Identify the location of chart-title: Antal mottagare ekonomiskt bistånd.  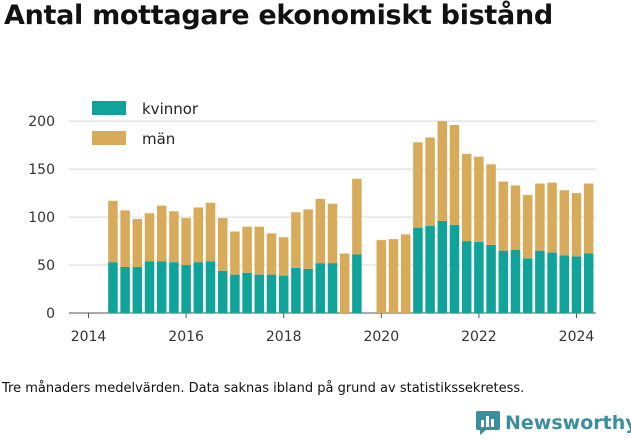
(278, 15).